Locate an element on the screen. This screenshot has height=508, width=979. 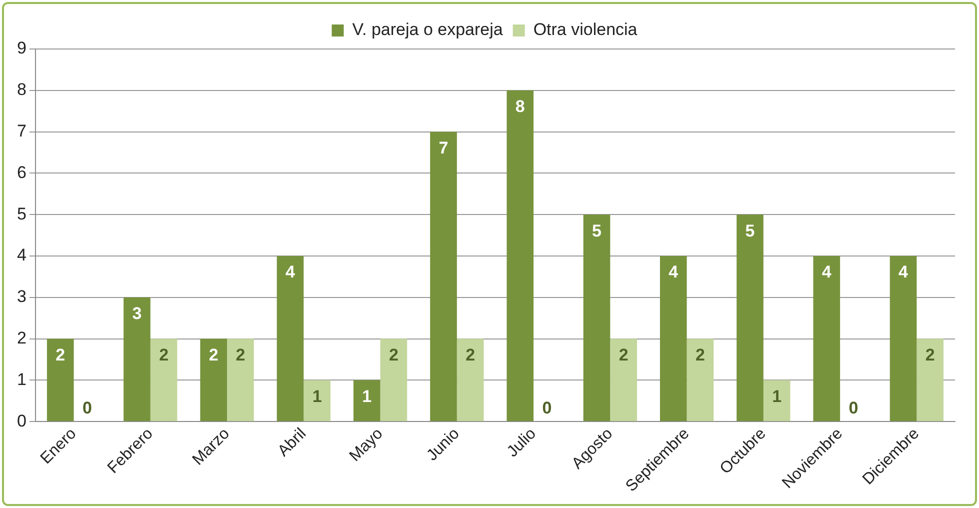
y-tick-label: 8 is located at coordinates (21, 90).